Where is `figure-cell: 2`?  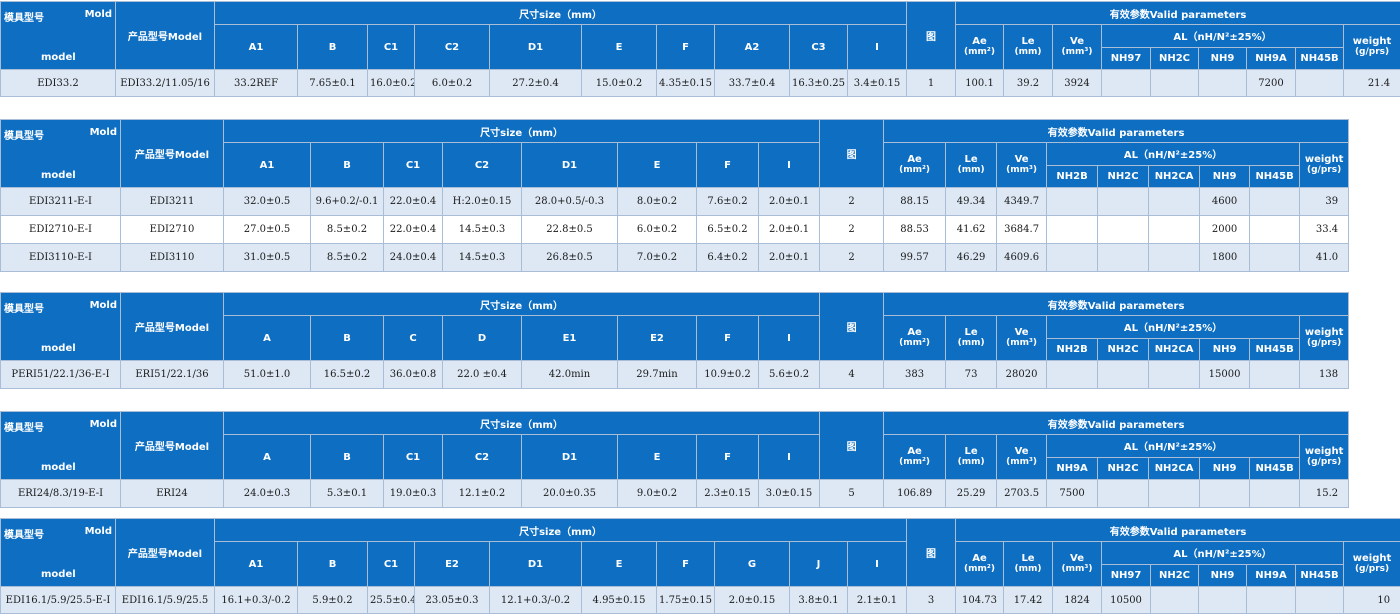
figure-cell: 2 is located at coordinates (852, 202).